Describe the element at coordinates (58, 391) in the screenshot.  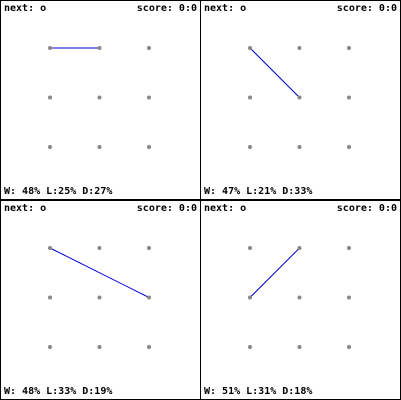
I see `win-loss-draw-stats: W: 48% L:33% D:19%` at that location.